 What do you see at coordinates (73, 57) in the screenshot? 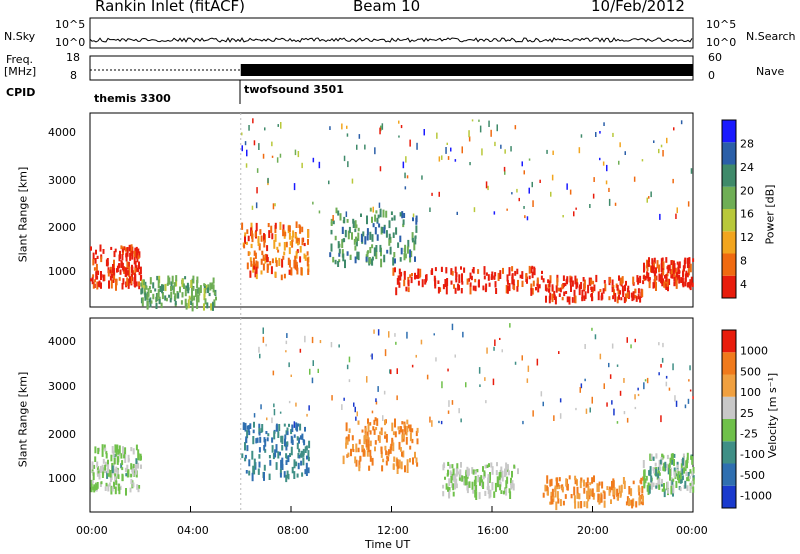
I see `freq-tick-top: 18` at bounding box center [73, 57].